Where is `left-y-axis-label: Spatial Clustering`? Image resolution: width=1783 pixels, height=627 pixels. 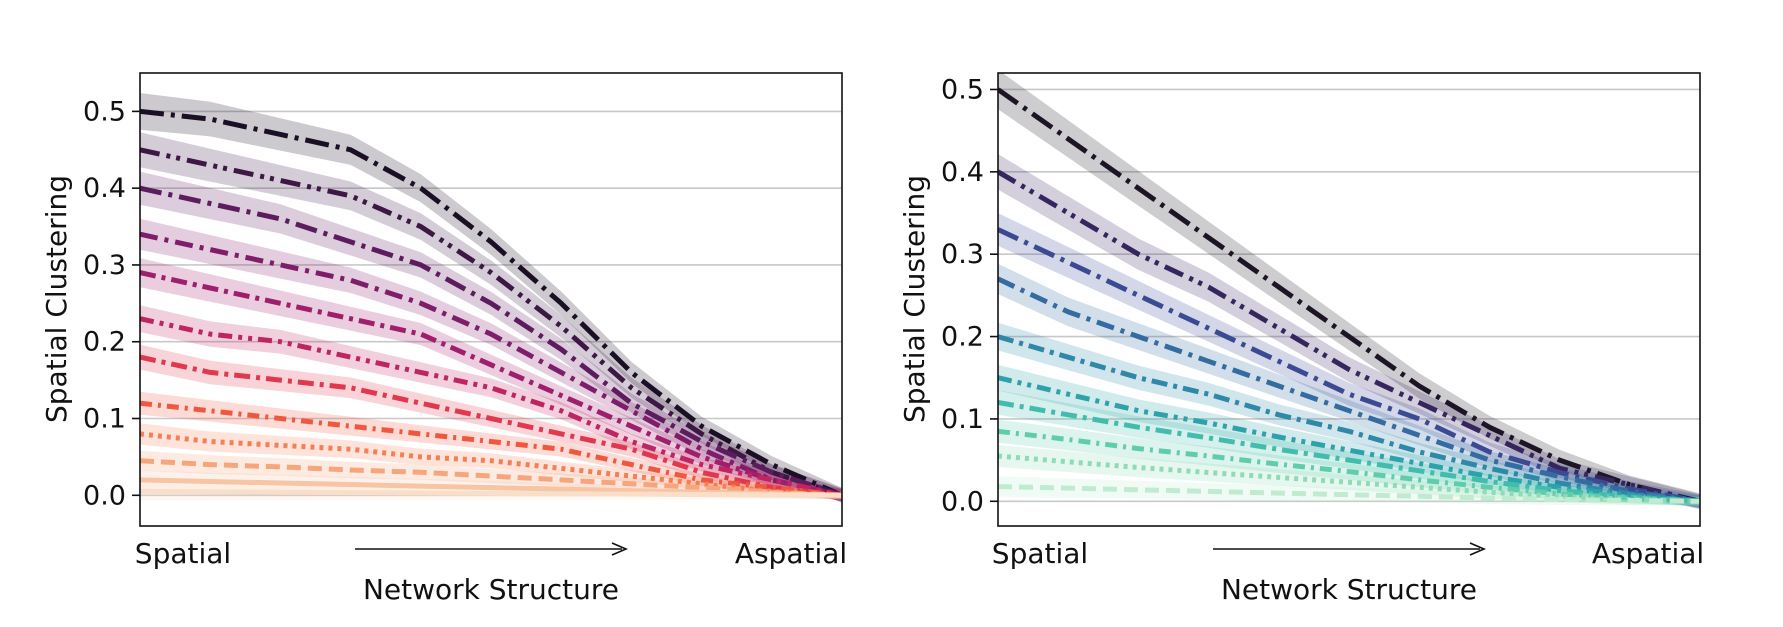
left-y-axis-label: Spatial Clustering is located at coordinates (56, 299).